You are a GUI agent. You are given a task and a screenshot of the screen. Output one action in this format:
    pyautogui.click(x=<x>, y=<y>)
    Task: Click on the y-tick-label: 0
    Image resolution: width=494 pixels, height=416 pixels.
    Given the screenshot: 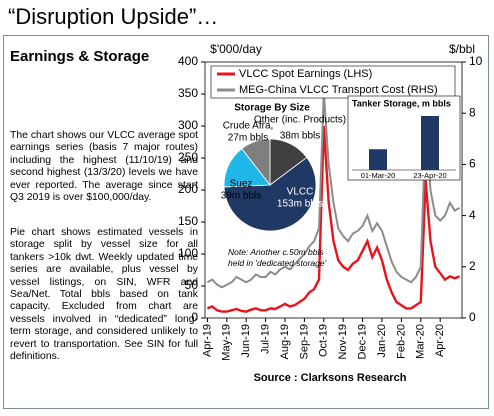 What is the action you would take?
    pyautogui.click(x=194, y=317)
    